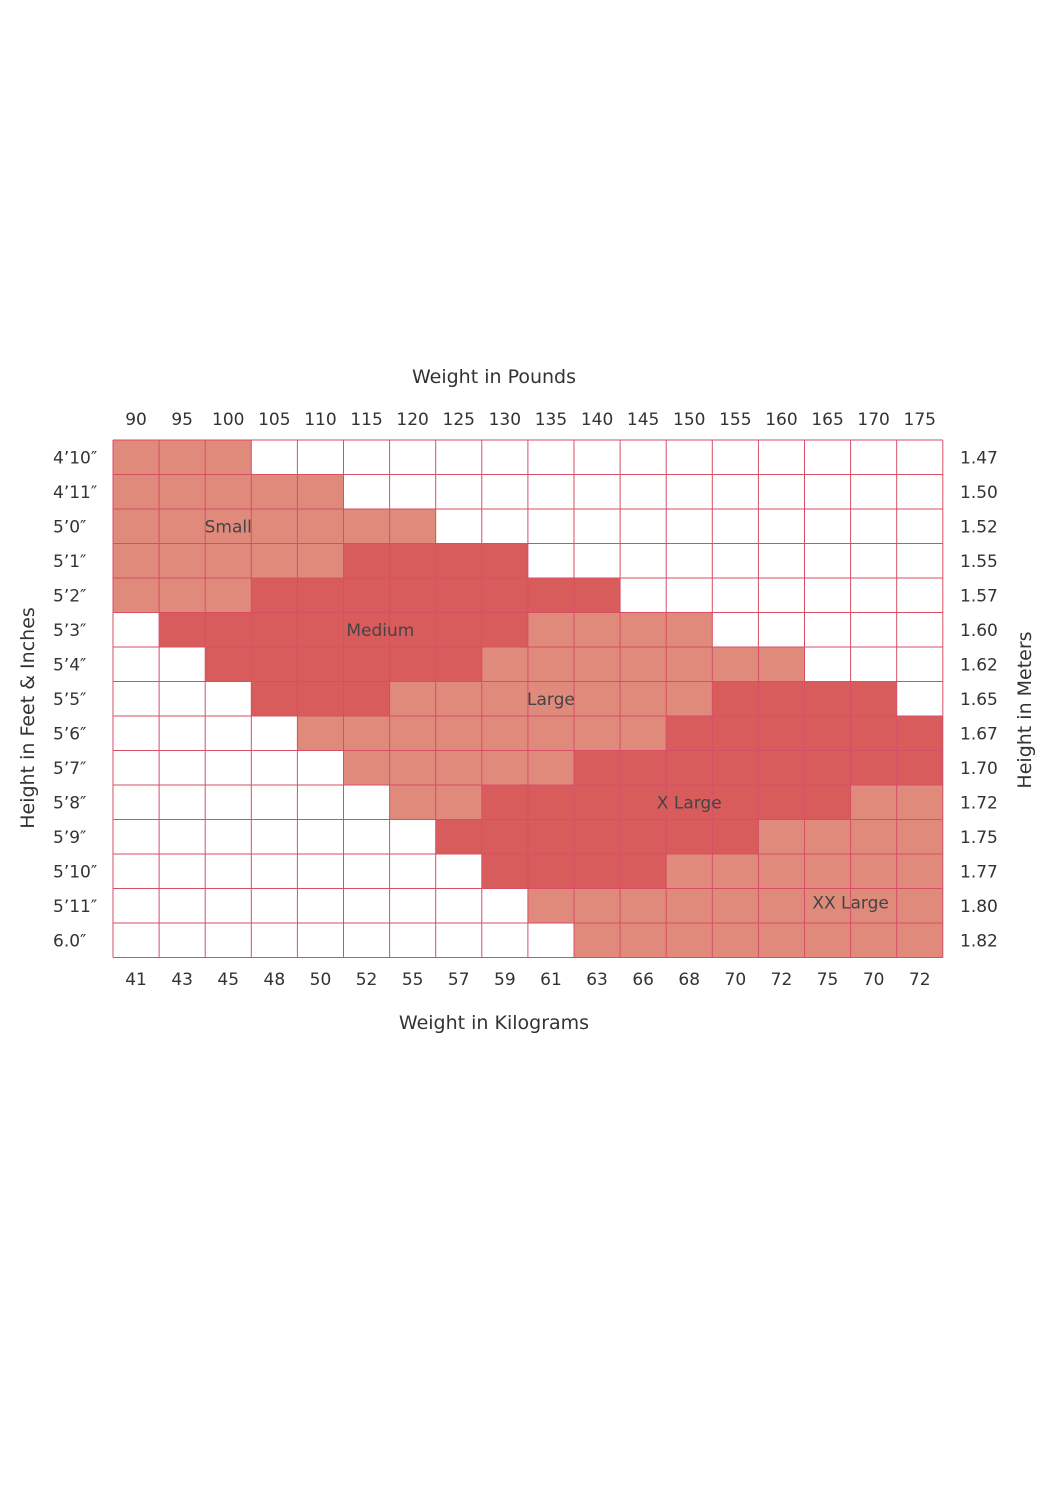 The width and height of the screenshot is (1050, 1500). I want to click on height-meters-tick-label: 1.80, so click(979, 907).